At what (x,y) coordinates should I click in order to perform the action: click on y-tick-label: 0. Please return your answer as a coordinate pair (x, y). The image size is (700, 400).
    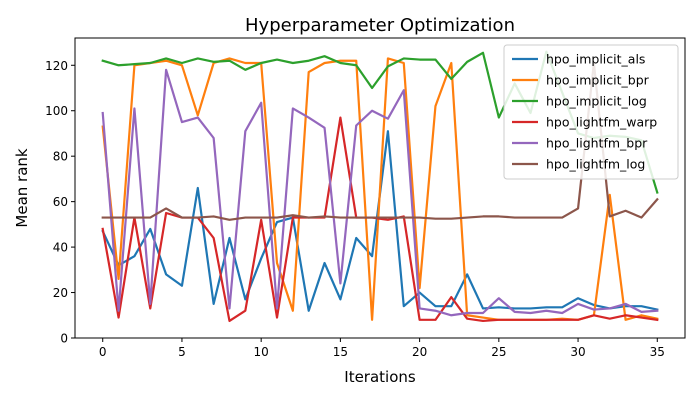
    Looking at the image, I should click on (64, 339).